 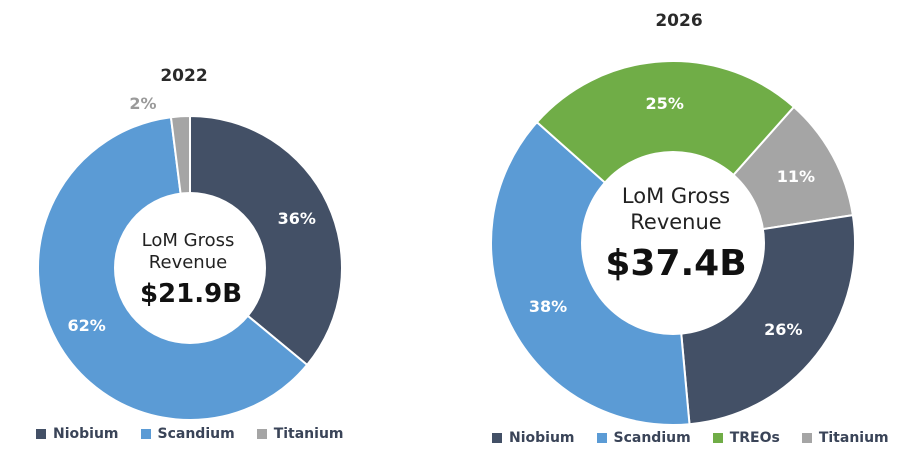 What do you see at coordinates (548, 306) in the screenshot?
I see `slice-label-scandium: 38%` at bounding box center [548, 306].